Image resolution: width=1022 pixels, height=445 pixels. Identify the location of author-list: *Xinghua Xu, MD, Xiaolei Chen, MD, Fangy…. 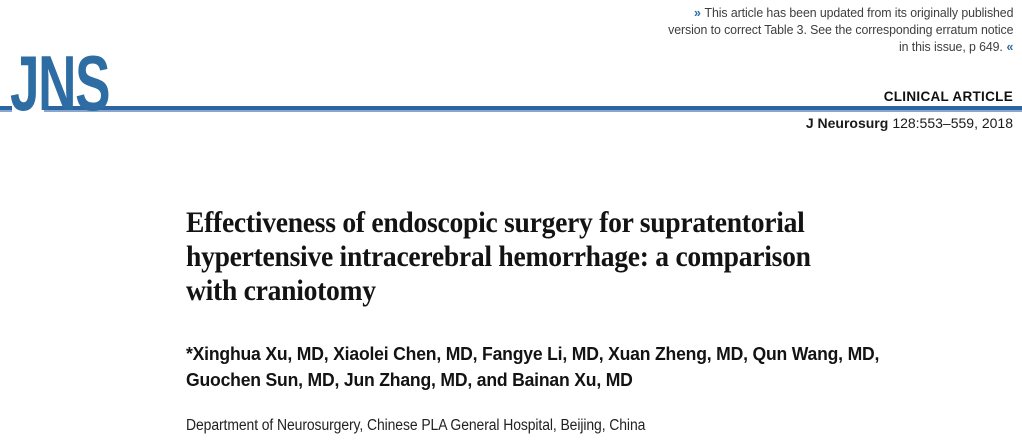
(532, 367).